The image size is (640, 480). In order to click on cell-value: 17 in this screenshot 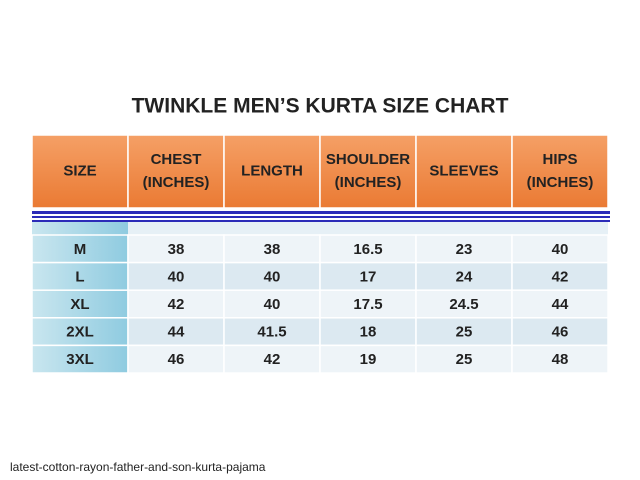, I will do `click(368, 276)`.